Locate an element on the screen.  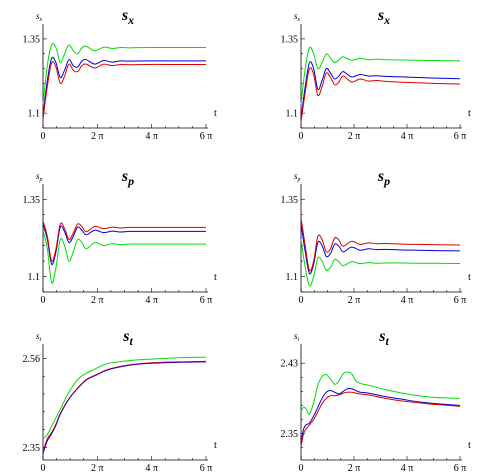
chart-panel-5: st st t 0 2 π 4 π 6 π 2.35 2.43 is located at coordinates (376, 400).